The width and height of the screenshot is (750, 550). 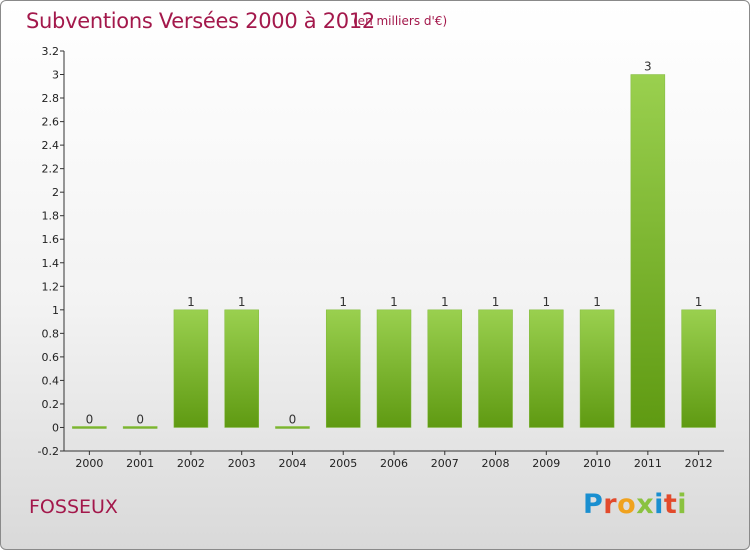 I want to click on y-tick-label: -0.2, so click(x=48, y=451).